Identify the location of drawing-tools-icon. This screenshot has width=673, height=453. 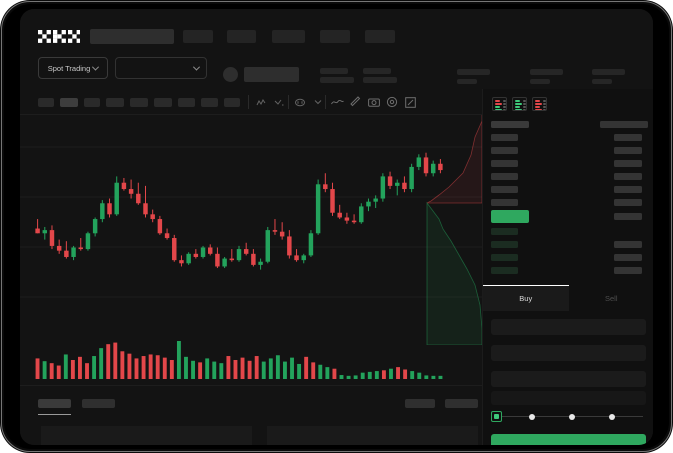
(356, 102).